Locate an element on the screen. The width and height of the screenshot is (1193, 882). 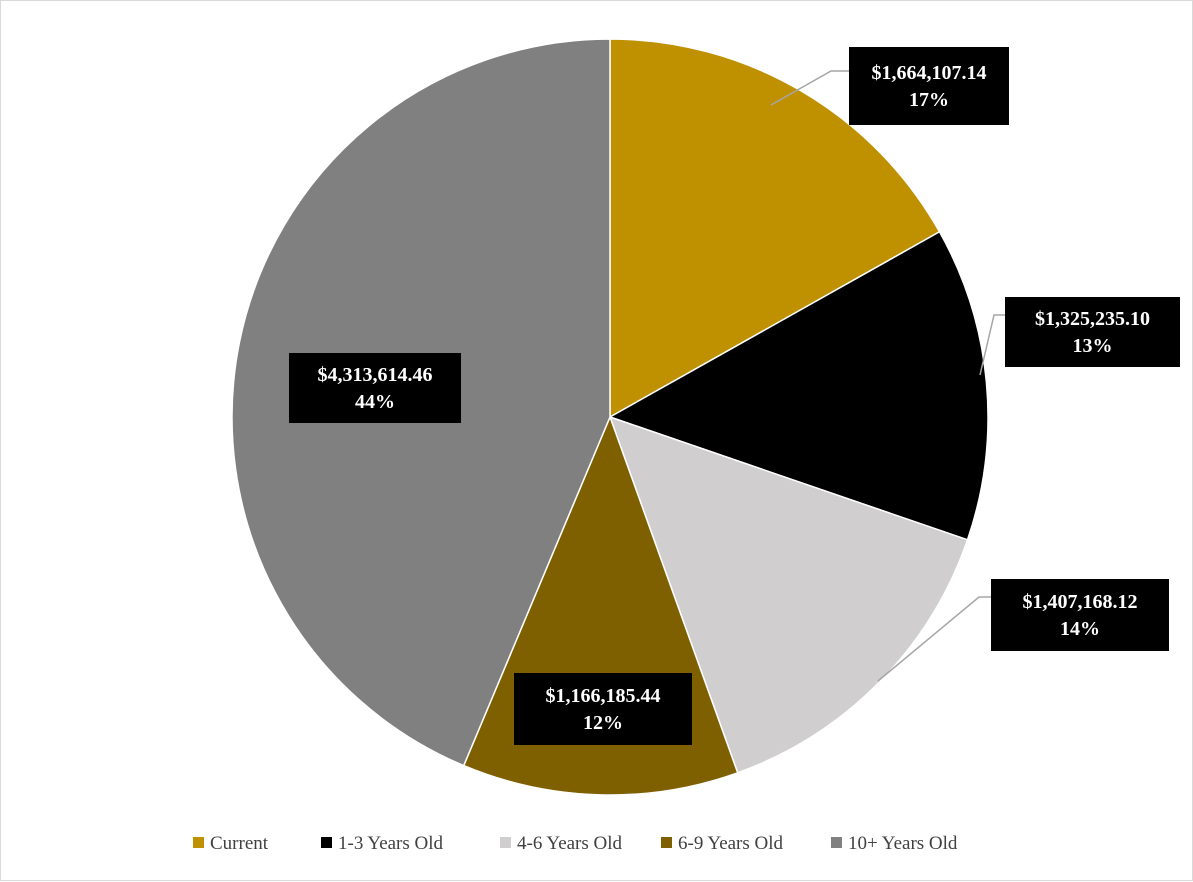
data-label-value: $1,325,235.10 is located at coordinates (1092, 319).